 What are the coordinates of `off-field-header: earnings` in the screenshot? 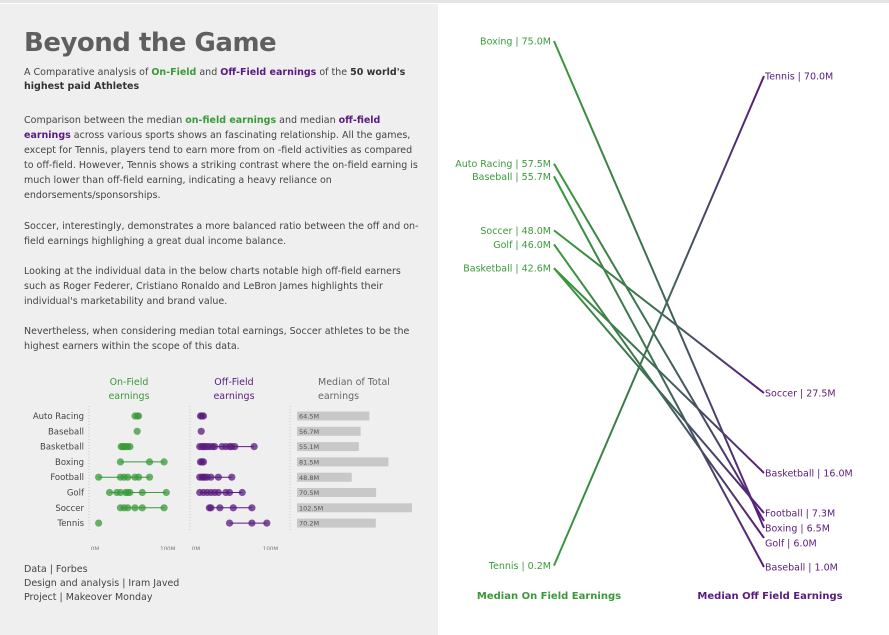 It's located at (233, 396).